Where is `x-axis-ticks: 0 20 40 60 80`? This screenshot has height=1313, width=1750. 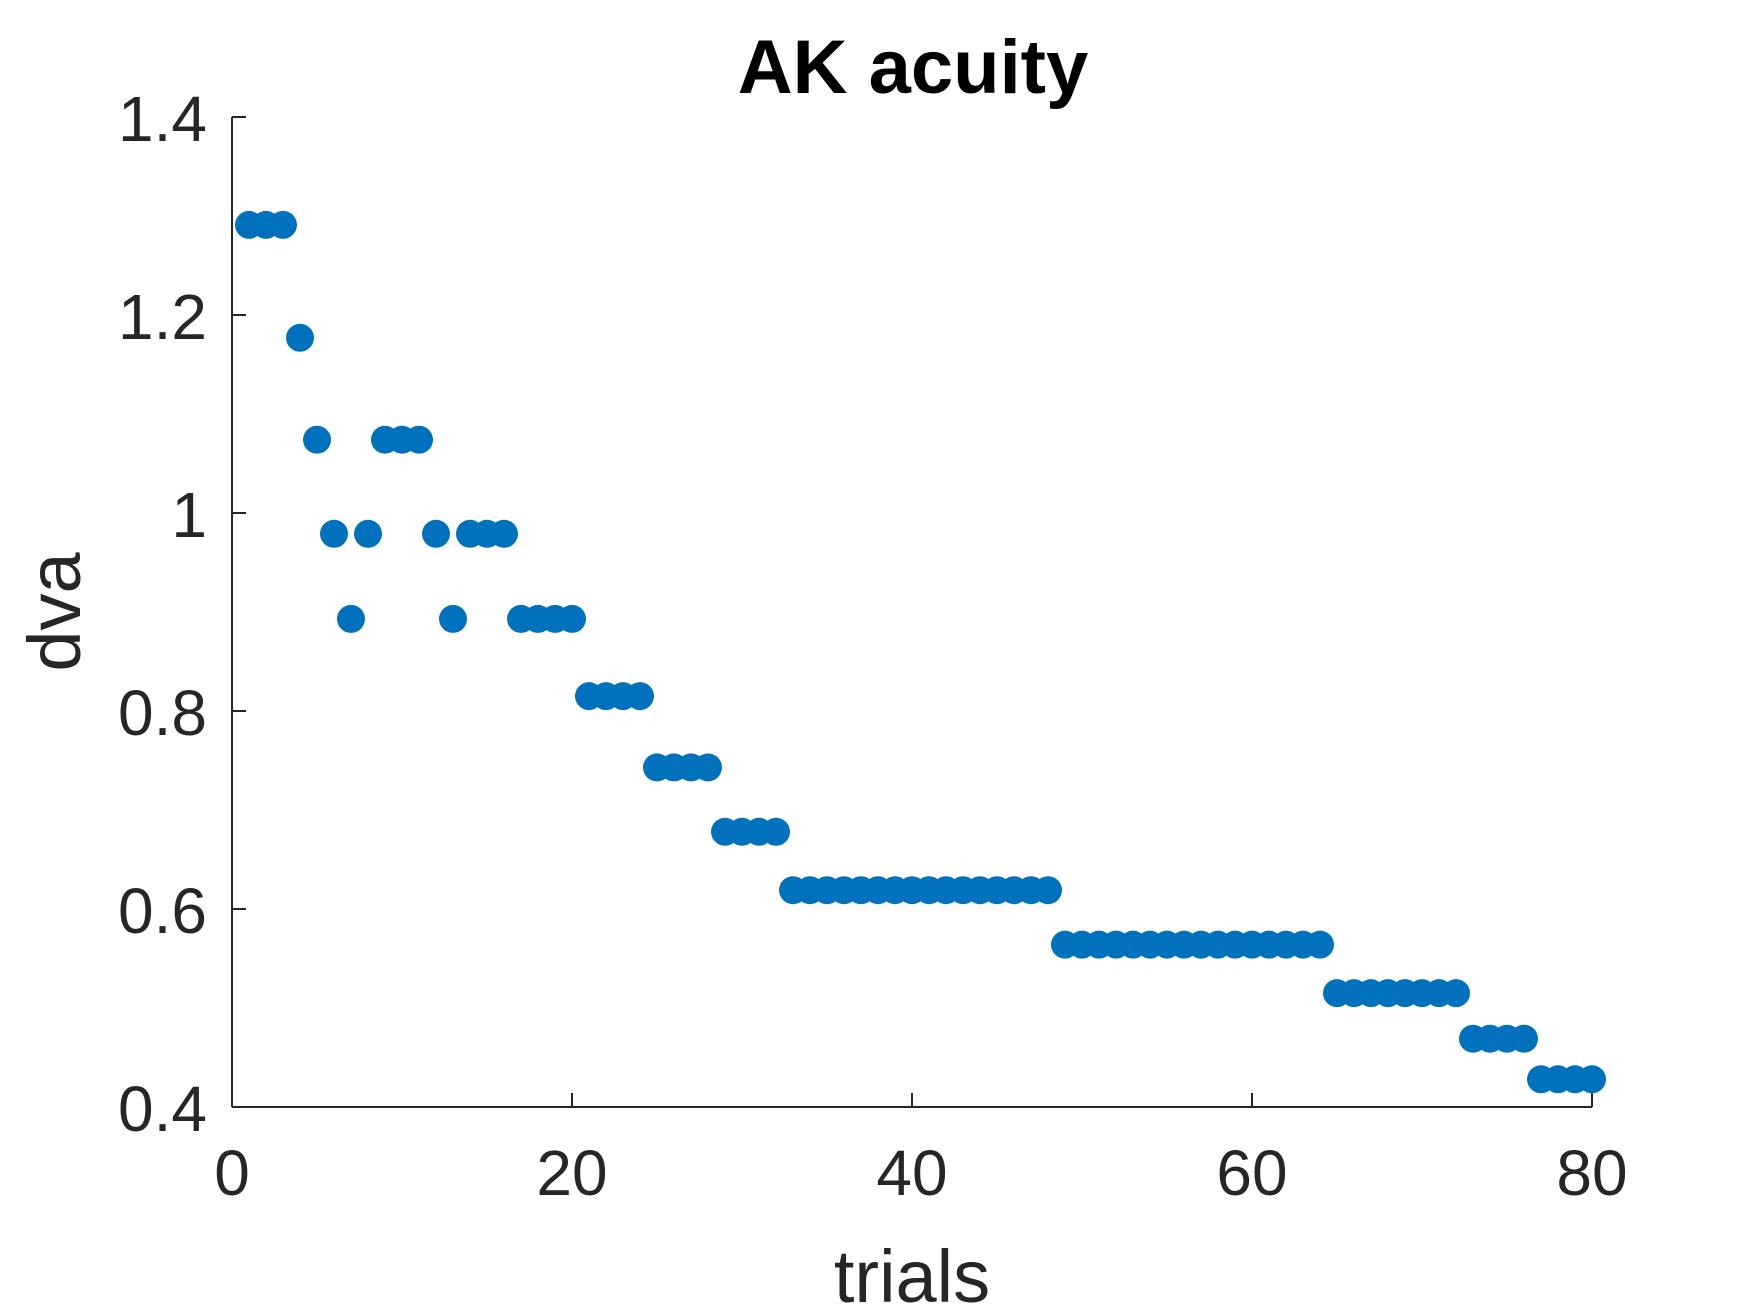
x-axis-ticks: 0 20 40 60 80 is located at coordinates (921, 1151).